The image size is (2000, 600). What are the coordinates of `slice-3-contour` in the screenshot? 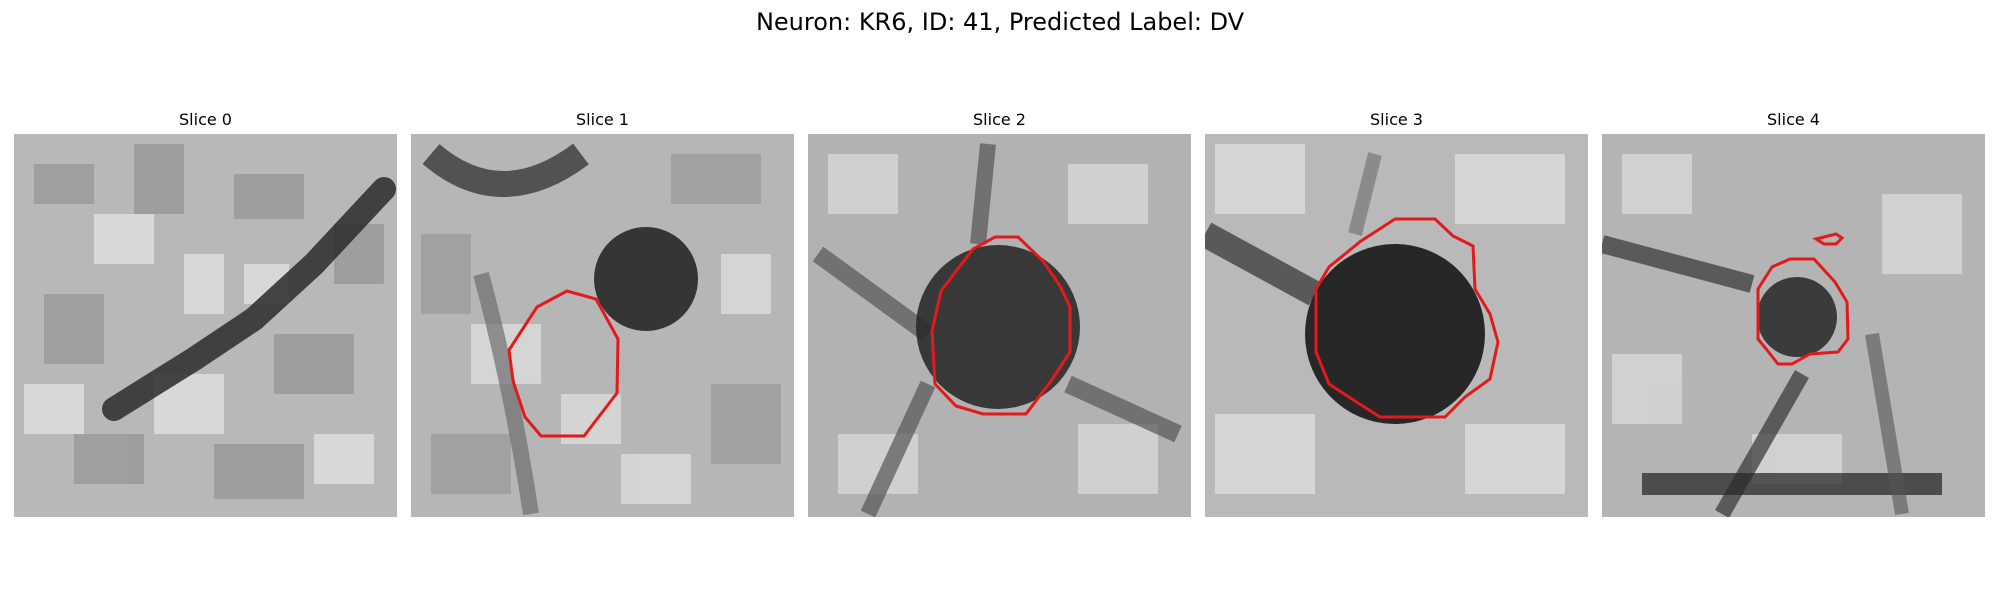 It's located at (1407, 318).